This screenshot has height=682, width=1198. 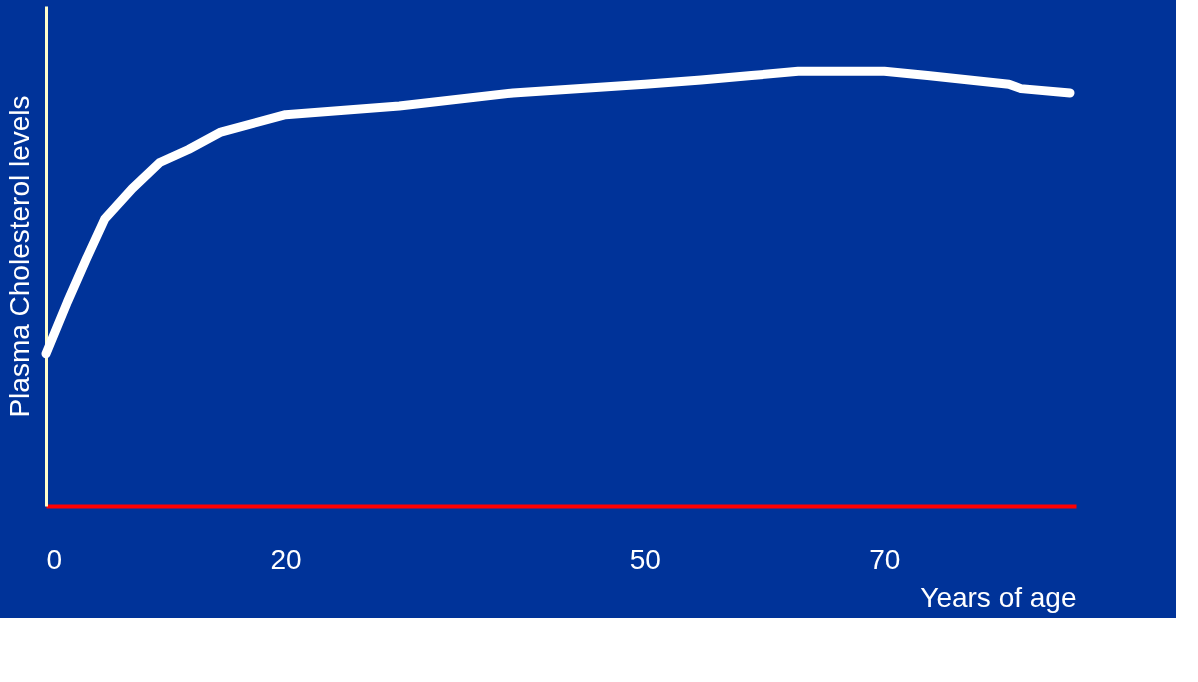 What do you see at coordinates (885, 559) in the screenshot?
I see `x-tick-label: 70` at bounding box center [885, 559].